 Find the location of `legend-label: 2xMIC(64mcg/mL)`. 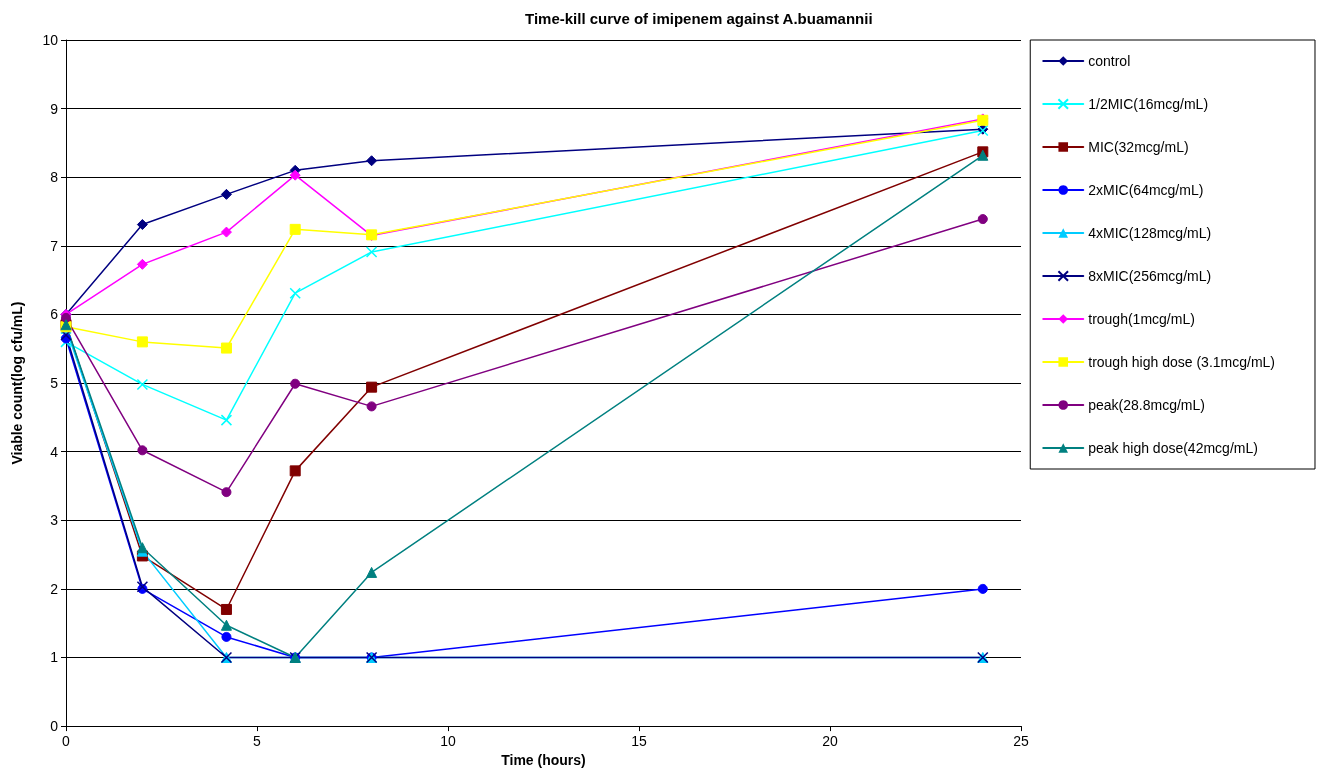

legend-label: 2xMIC(64mcg/mL) is located at coordinates (1146, 190).